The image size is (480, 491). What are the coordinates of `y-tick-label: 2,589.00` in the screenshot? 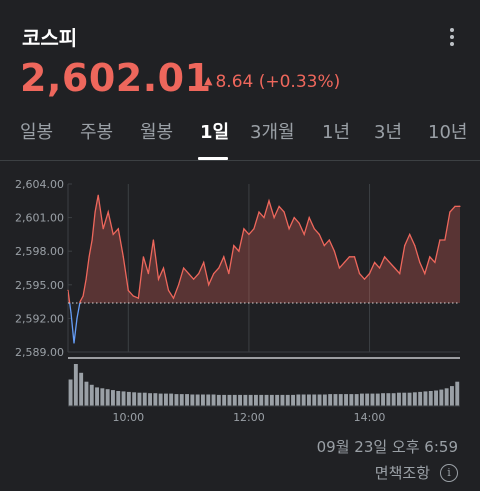 It's located at (39, 352).